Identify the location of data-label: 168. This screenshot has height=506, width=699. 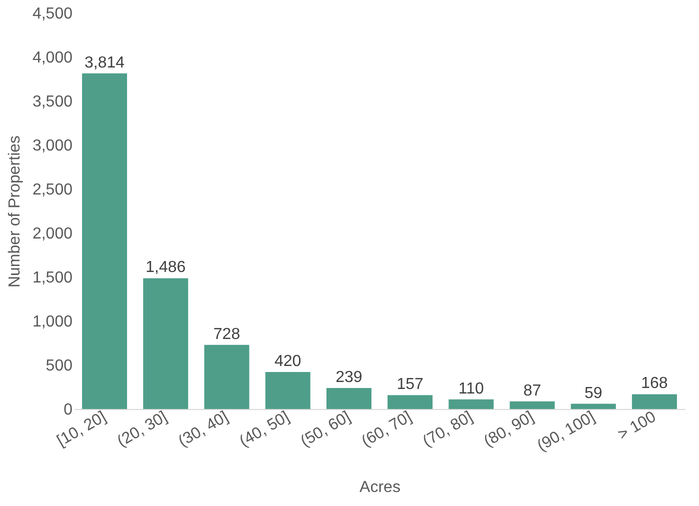
(654, 383).